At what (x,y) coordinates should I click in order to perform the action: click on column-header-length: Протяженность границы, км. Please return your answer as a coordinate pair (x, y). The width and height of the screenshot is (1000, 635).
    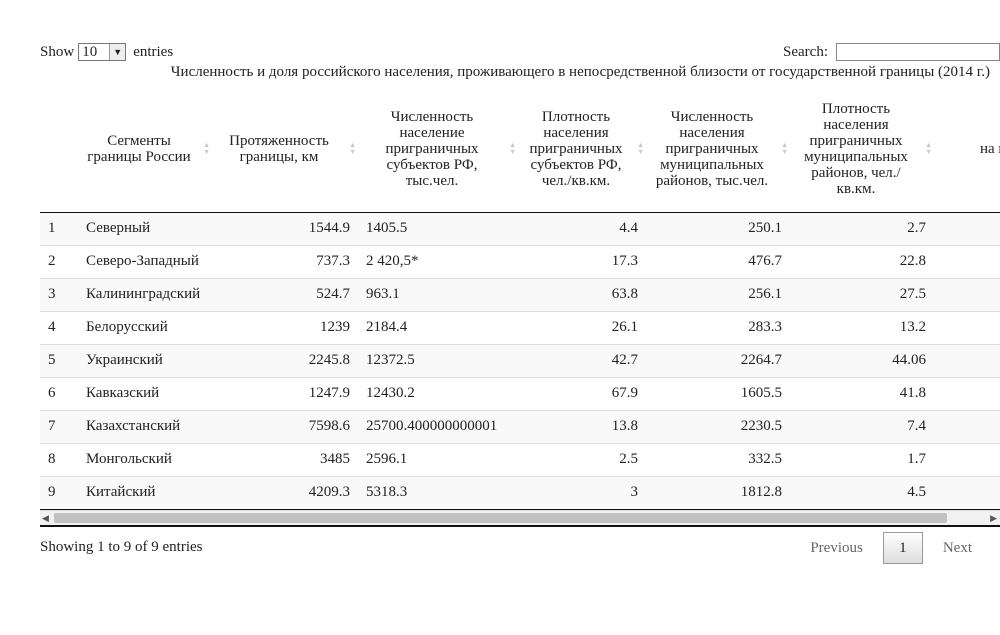
    Looking at the image, I should click on (285, 149).